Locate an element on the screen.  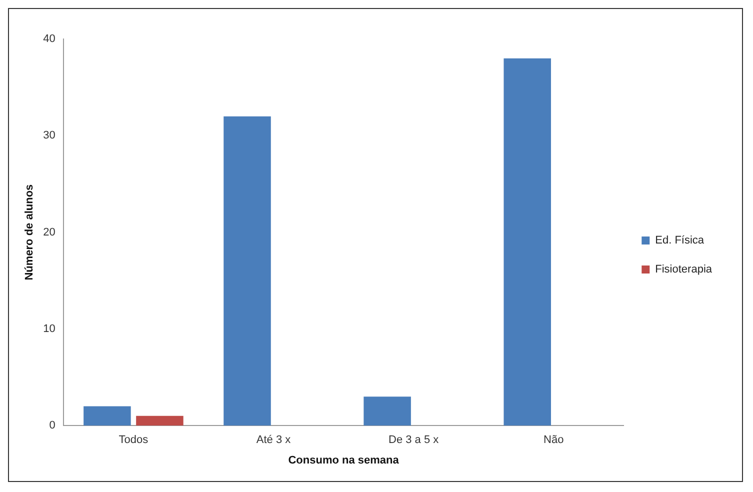
x-tick-label: Até 3 x is located at coordinates (274, 440).